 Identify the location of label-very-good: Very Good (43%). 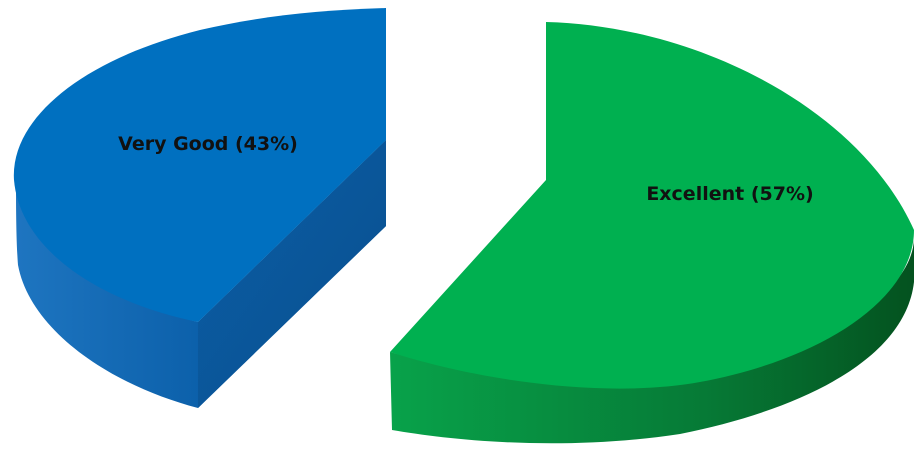
(208, 144).